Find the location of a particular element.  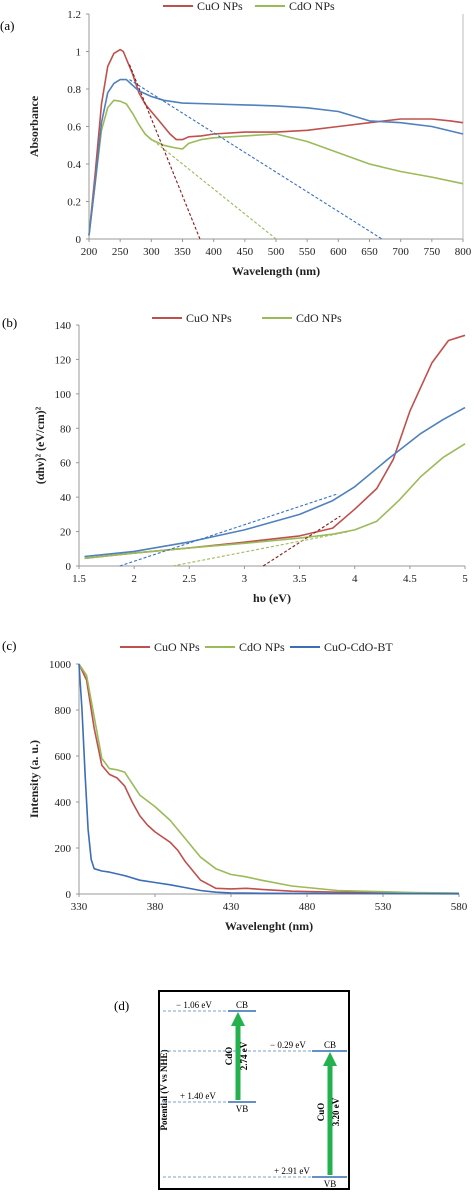

x-tick-label: 480 is located at coordinates (307, 907).